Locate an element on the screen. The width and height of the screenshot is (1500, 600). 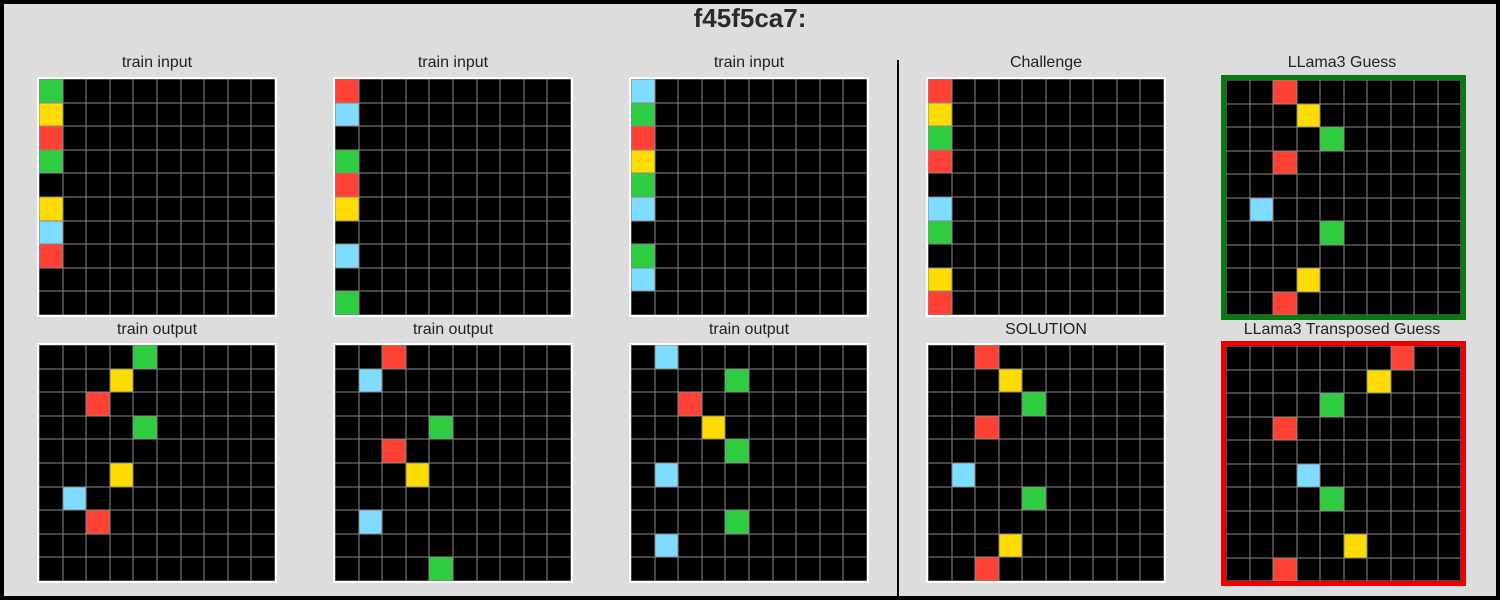
panel-title-train-input-3: train input is located at coordinates (749, 62).